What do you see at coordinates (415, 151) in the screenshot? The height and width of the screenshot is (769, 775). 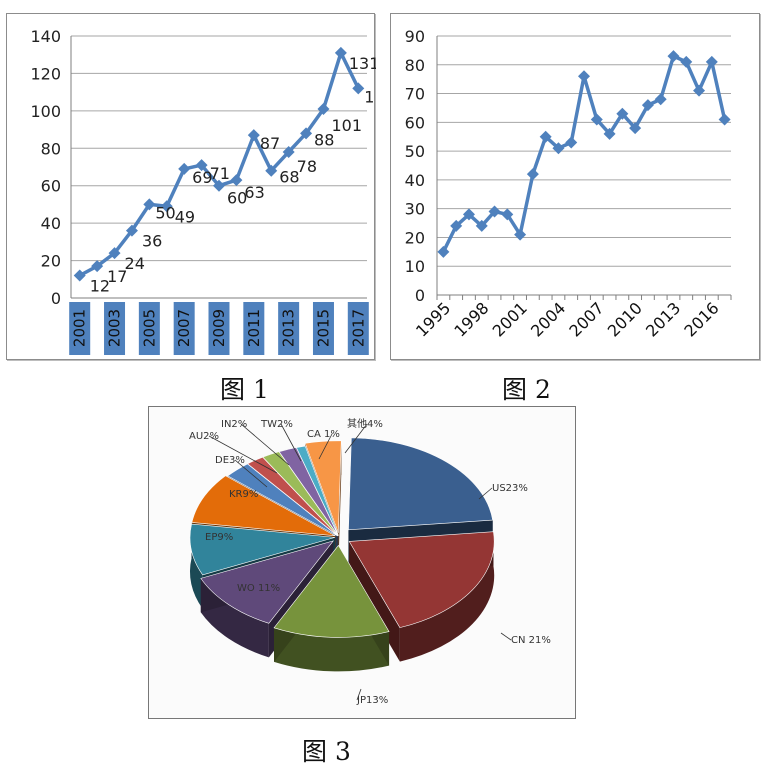 I see `y-tick-label: 50` at bounding box center [415, 151].